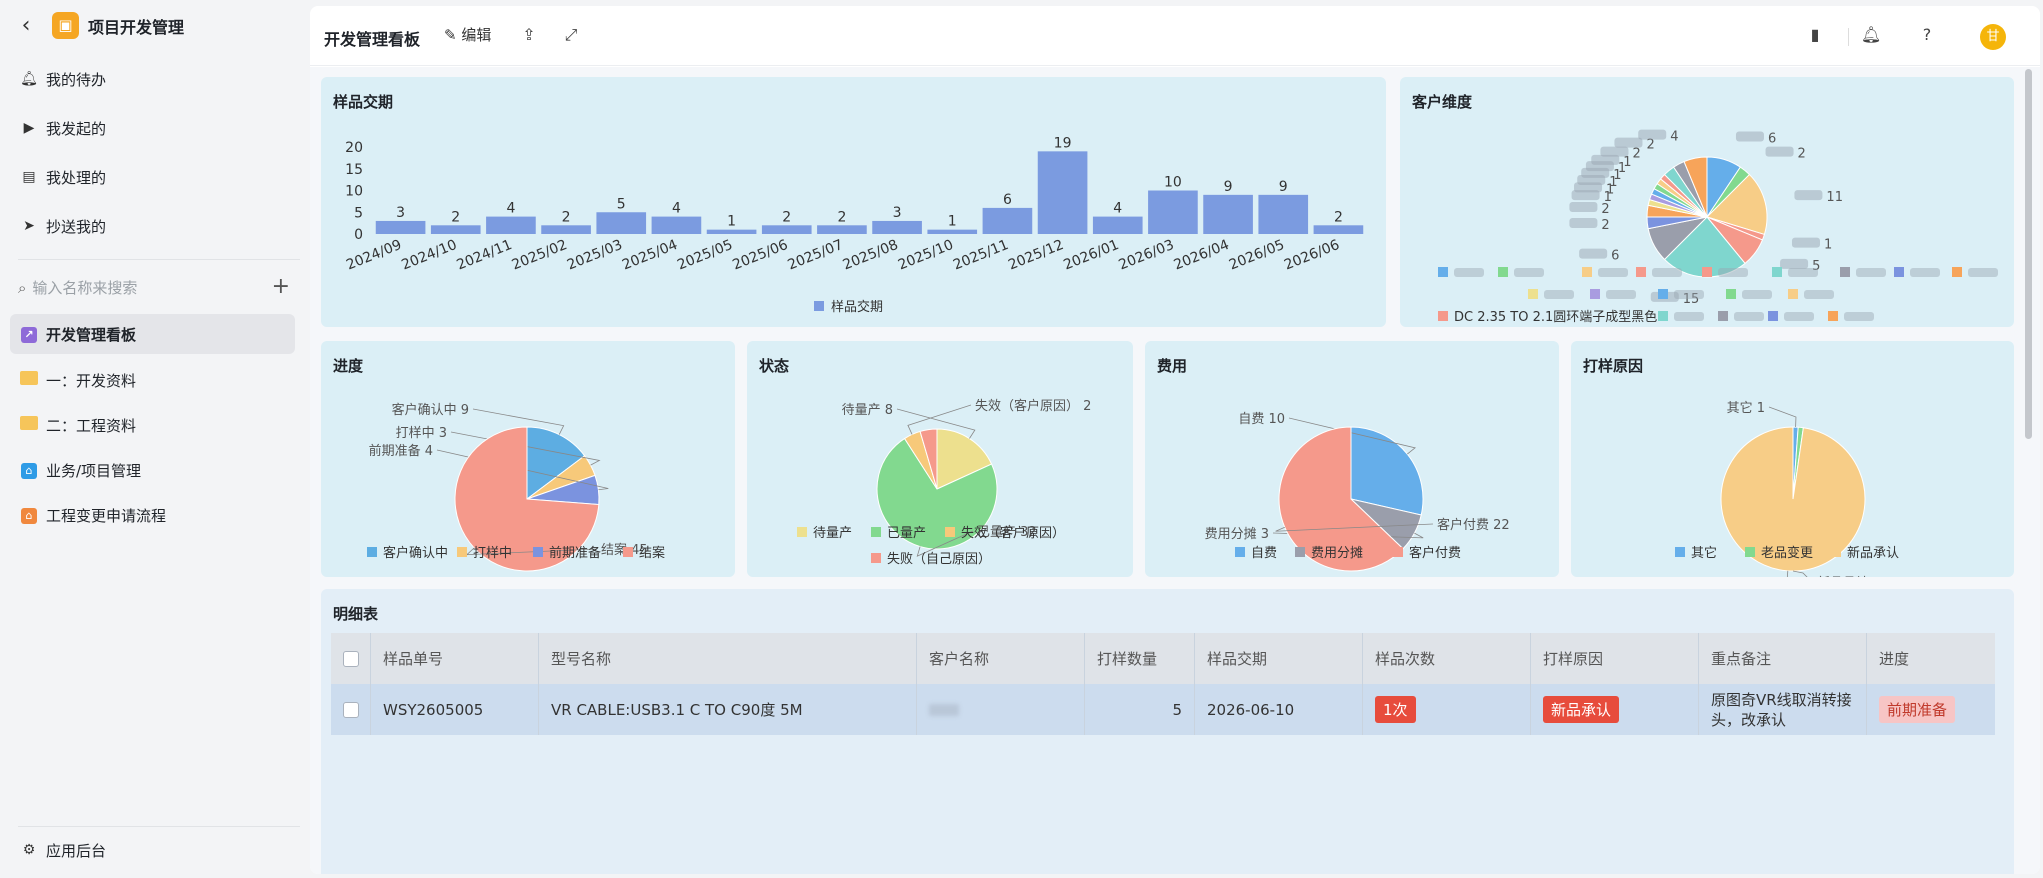 The width and height of the screenshot is (2043, 878). What do you see at coordinates (1815, 34) in the screenshot?
I see `book-icon: ▮` at bounding box center [1815, 34].